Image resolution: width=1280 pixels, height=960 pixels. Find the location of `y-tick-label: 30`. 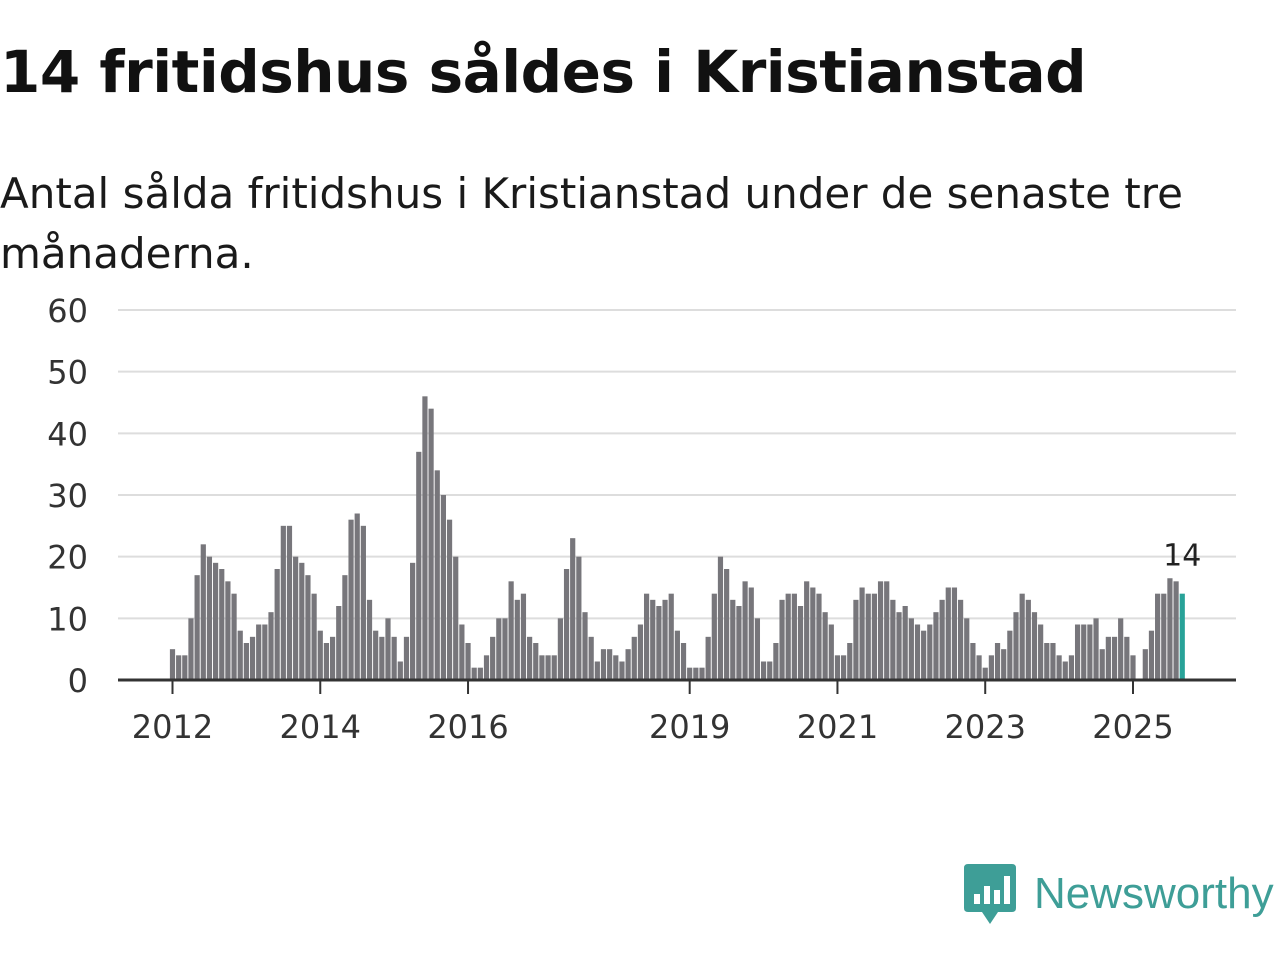

y-tick-label: 30 is located at coordinates (67, 496).